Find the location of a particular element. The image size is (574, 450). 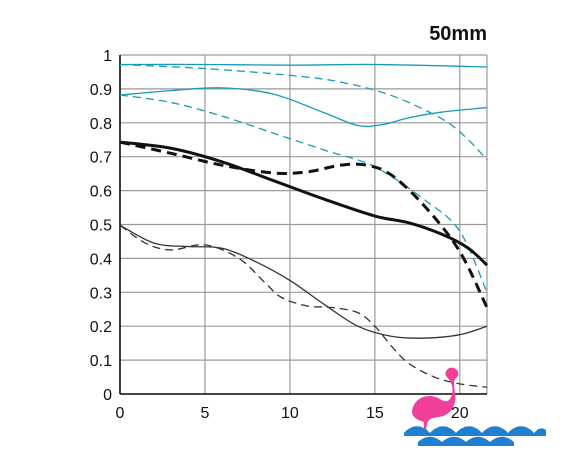

x-tick-label: 20 is located at coordinates (460, 413).